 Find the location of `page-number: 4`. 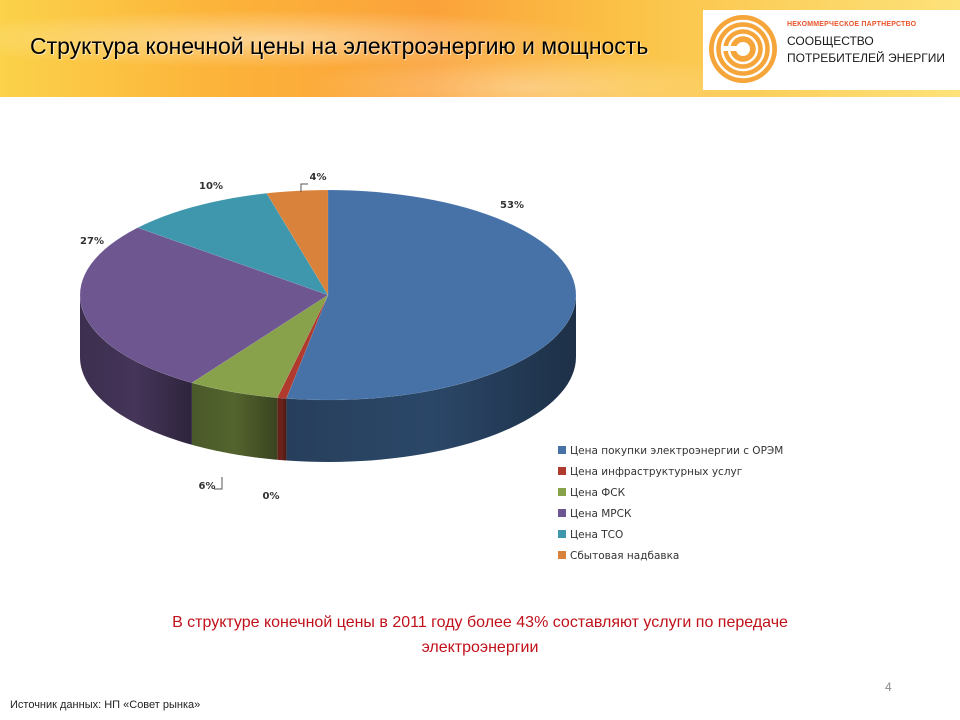

page-number: 4 is located at coordinates (888, 687).